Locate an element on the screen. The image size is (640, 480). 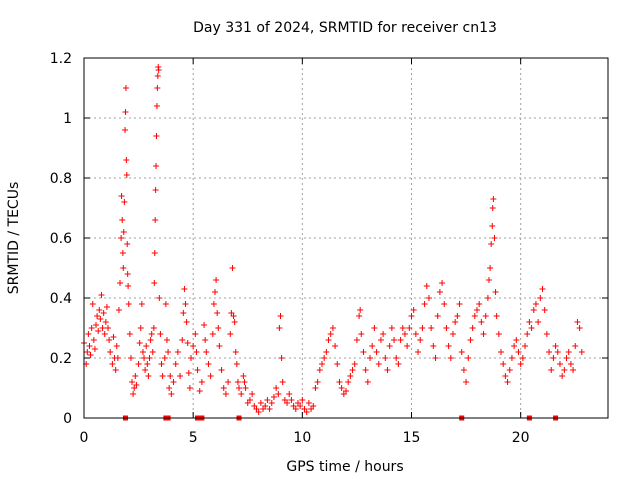
y-tick-label: 1.2 is located at coordinates (61, 59).